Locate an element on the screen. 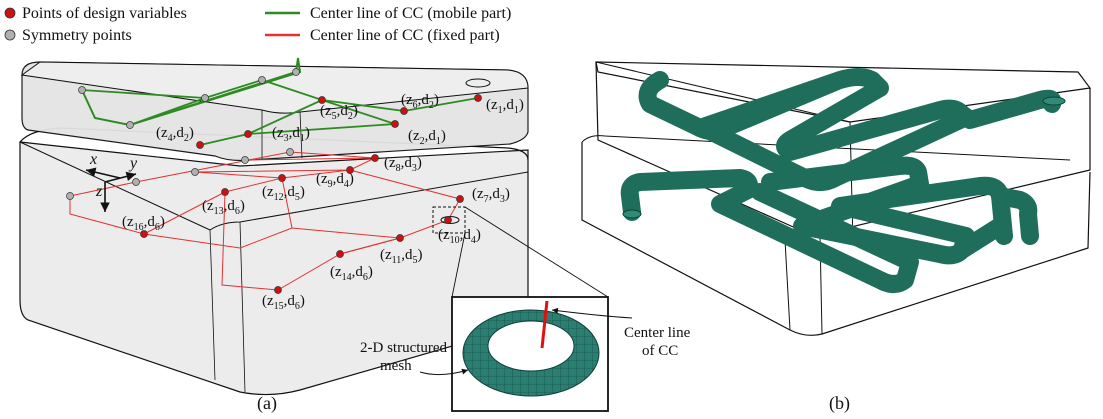 The image size is (1103, 419). caption-a: (a) is located at coordinates (267, 403).